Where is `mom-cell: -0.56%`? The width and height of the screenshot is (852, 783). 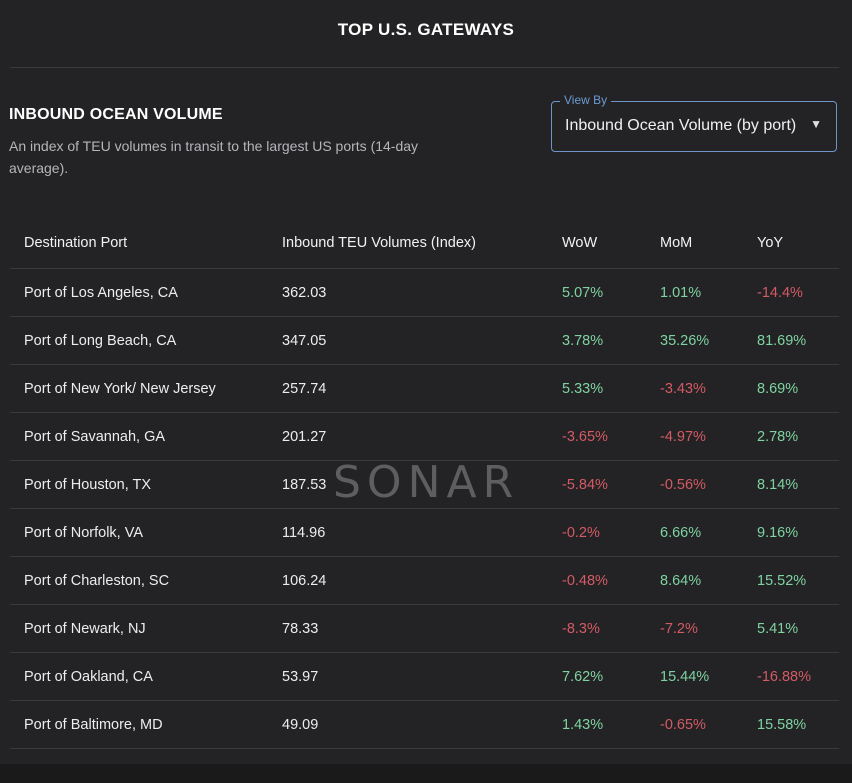
mom-cell: -0.56% is located at coordinates (708, 484).